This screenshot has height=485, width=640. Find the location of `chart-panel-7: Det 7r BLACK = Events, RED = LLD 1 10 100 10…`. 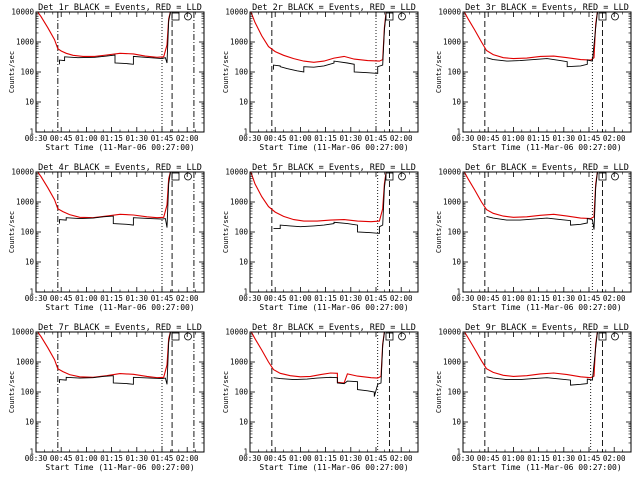

chart-panel-7: Det 7r BLACK = Events, RED = LLD 1 10 100 10… is located at coordinates (106, 397).